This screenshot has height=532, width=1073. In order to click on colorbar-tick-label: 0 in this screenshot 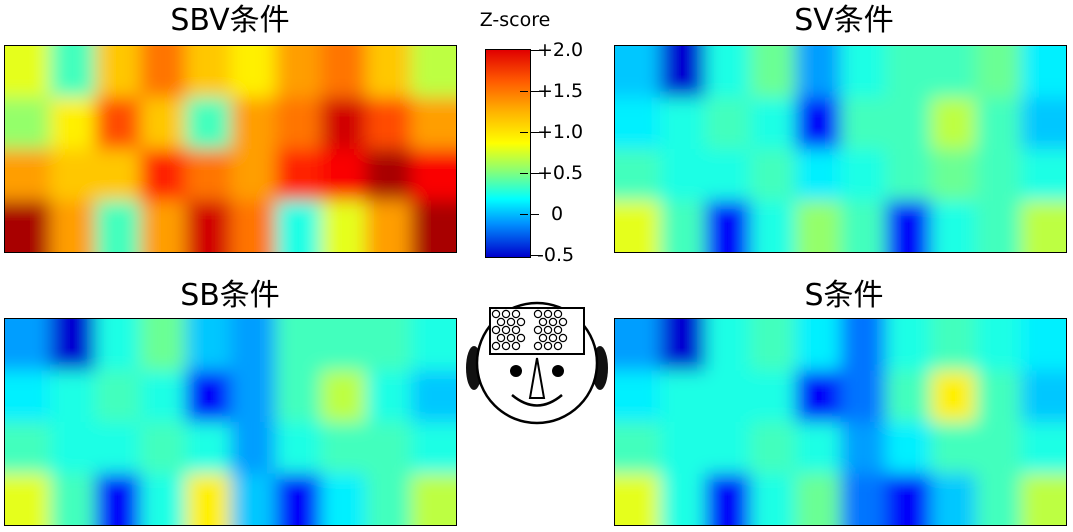, I will do `click(557, 214)`.